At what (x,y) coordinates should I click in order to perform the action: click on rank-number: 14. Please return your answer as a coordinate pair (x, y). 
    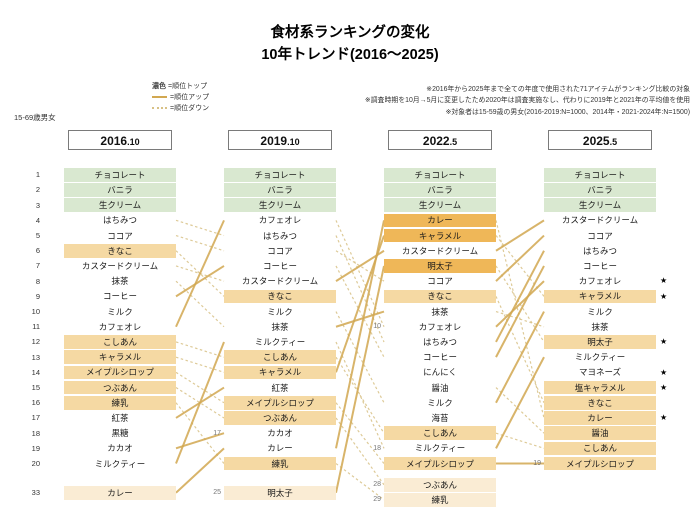
    Looking at the image, I should click on (35, 372).